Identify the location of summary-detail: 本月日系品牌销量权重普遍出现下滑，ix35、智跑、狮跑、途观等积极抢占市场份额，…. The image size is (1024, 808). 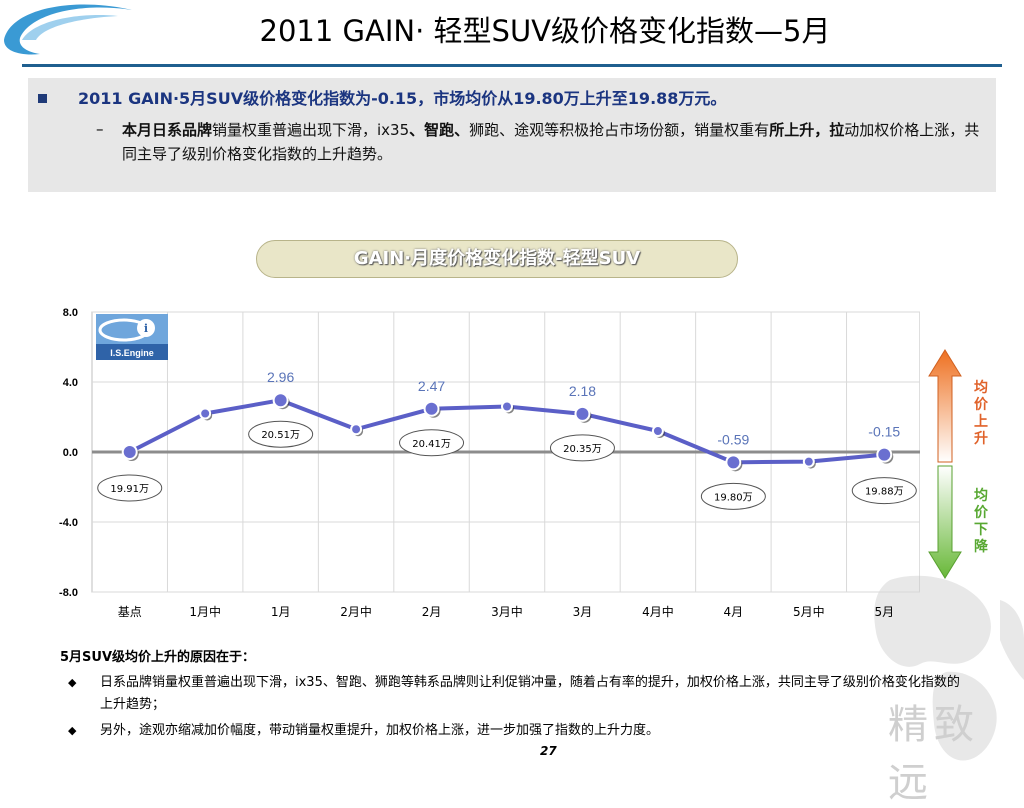
(553, 142).